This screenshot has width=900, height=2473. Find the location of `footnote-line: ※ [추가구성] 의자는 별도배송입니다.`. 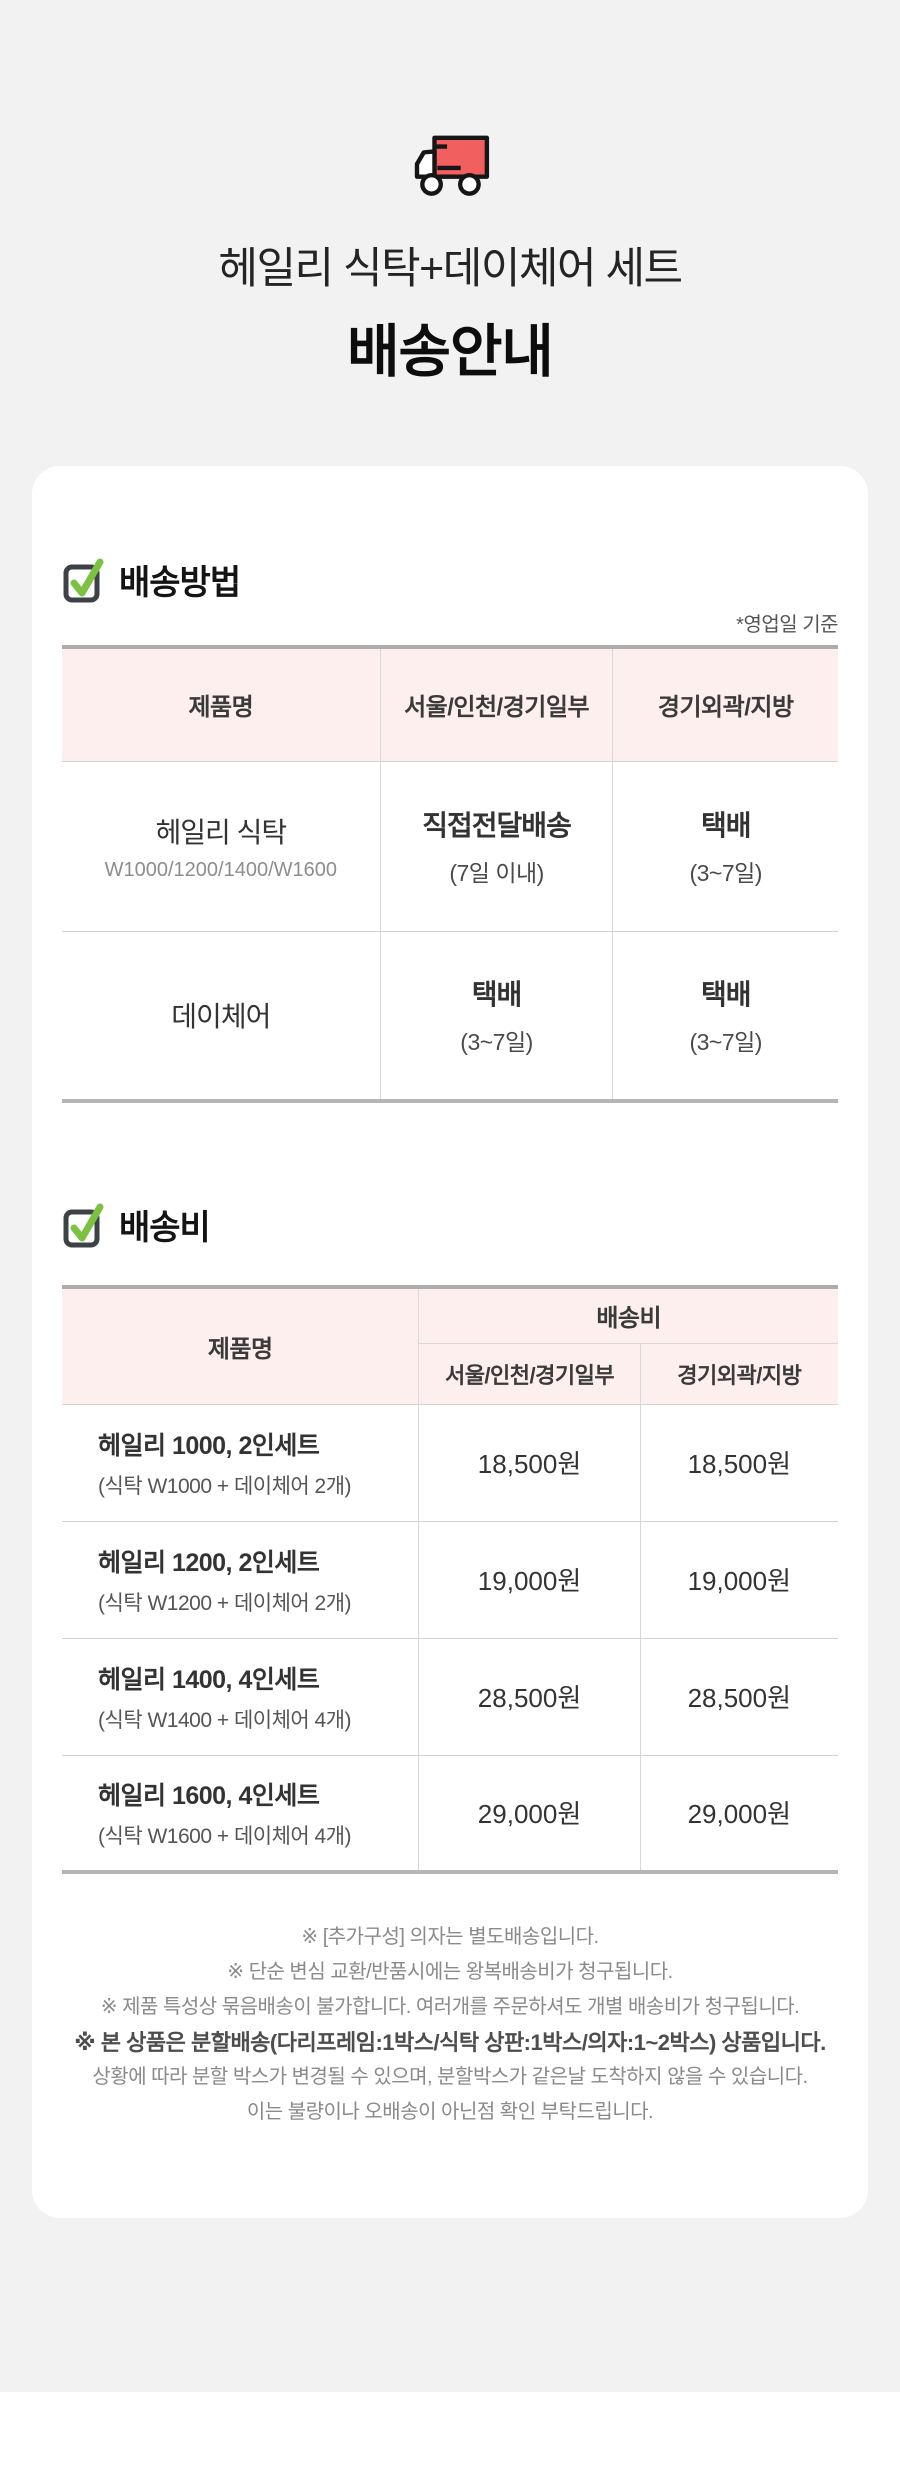

footnote-line: ※ [추가구성] 의자는 별도배송입니다. is located at coordinates (450, 1937).